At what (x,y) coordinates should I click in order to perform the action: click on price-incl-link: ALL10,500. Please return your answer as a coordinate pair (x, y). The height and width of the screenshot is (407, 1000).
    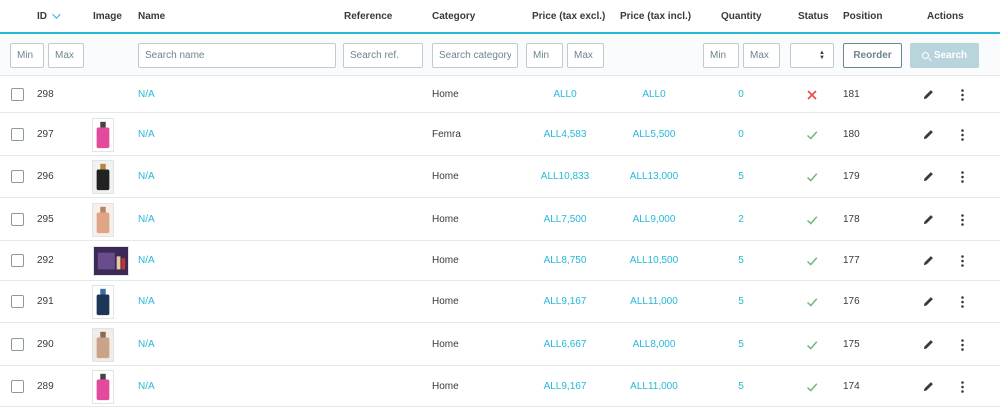
    Looking at the image, I should click on (654, 260).